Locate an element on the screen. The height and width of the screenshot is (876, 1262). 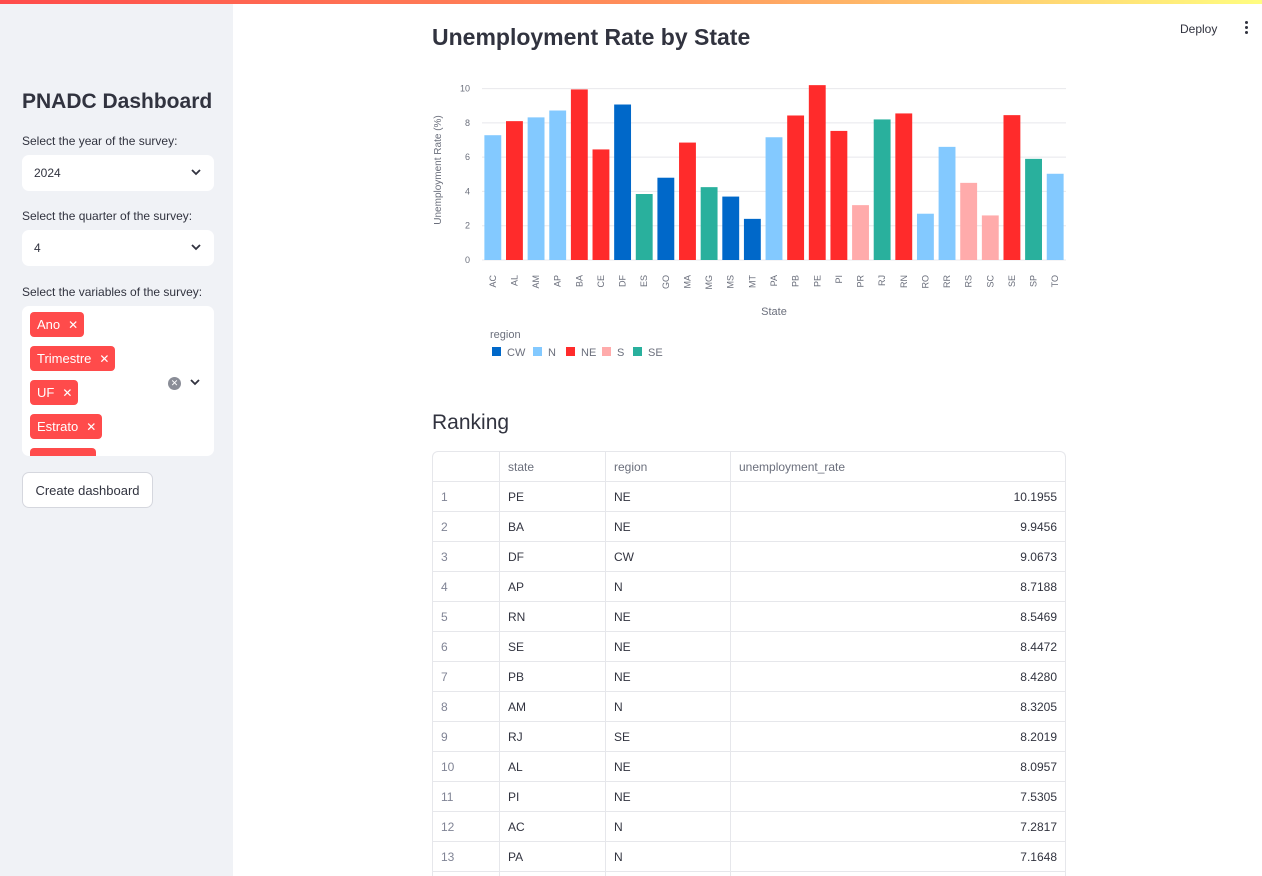
column-header-unemployment-rate: unemployment_rate is located at coordinates (792, 466).